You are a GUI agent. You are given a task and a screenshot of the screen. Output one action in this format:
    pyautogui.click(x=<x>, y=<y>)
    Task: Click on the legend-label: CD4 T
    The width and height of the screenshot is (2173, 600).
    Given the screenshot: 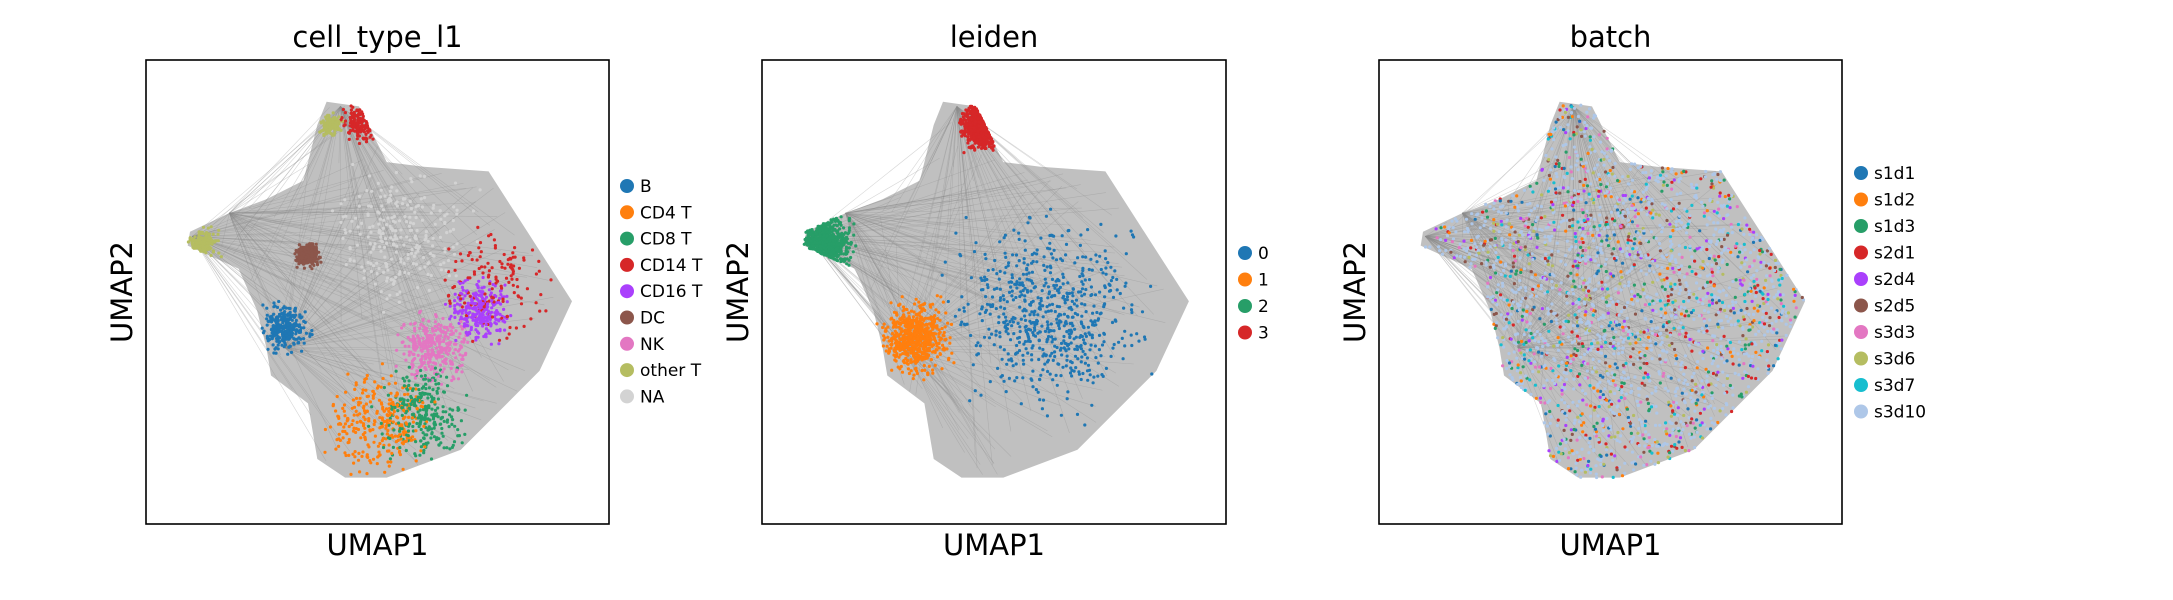 What is the action you would take?
    pyautogui.click(x=666, y=213)
    